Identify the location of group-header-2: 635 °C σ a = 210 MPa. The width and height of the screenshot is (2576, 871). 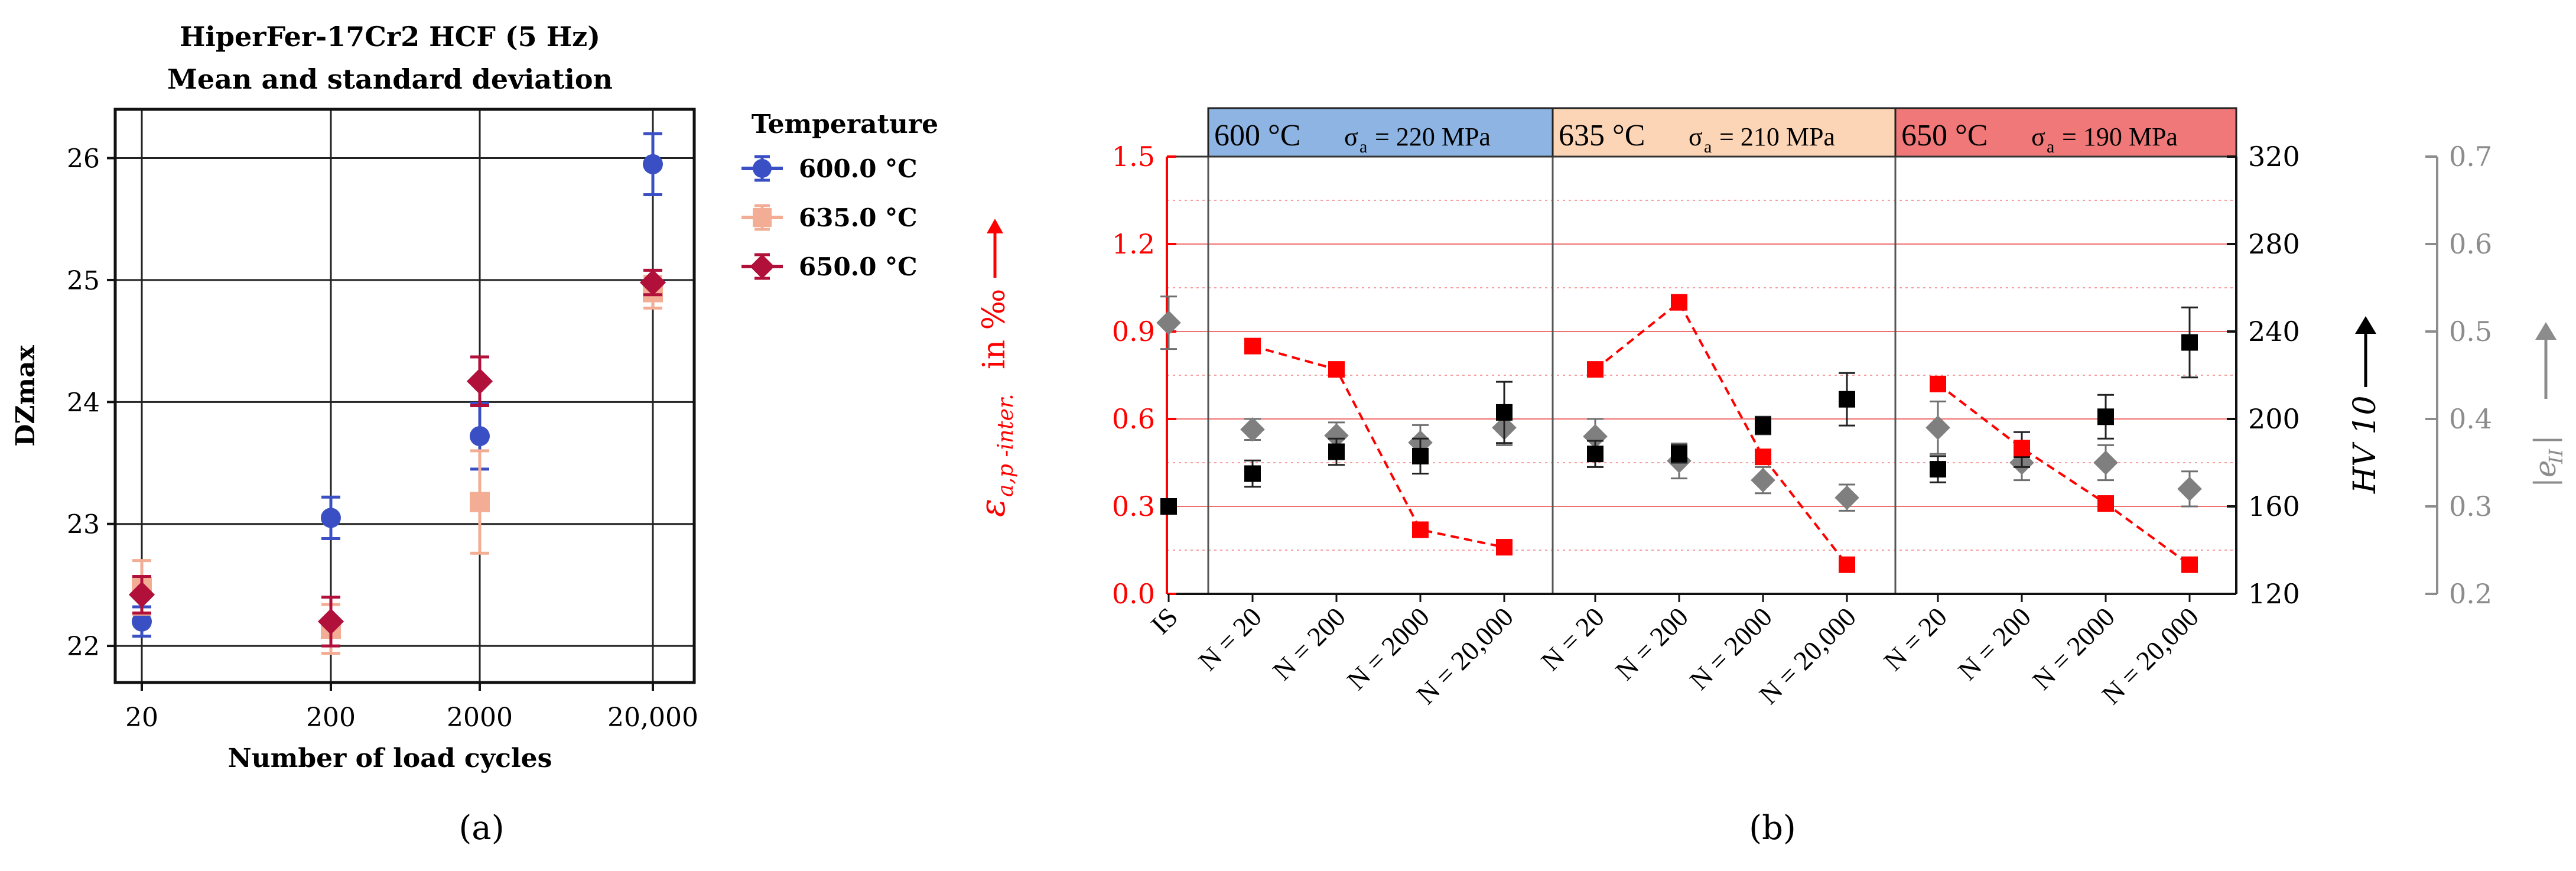
(1725, 132).